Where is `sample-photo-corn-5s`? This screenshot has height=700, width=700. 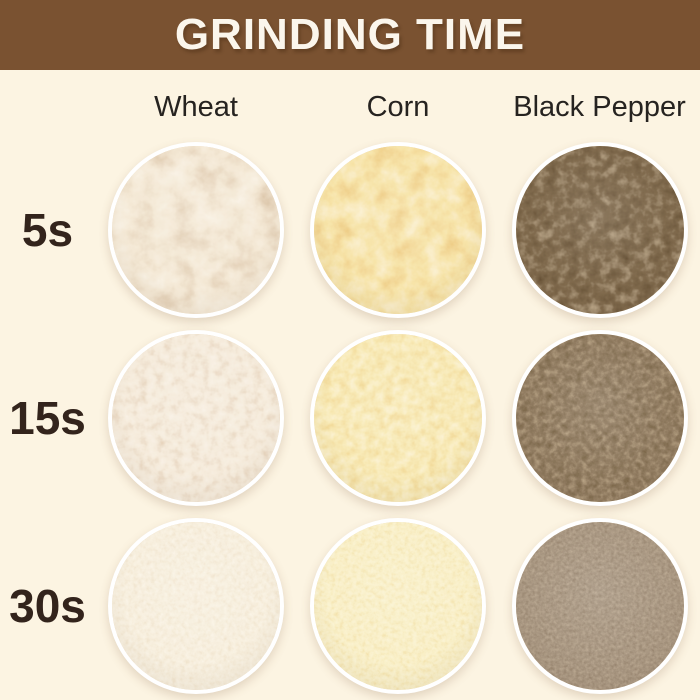
sample-photo-corn-5s is located at coordinates (398, 230).